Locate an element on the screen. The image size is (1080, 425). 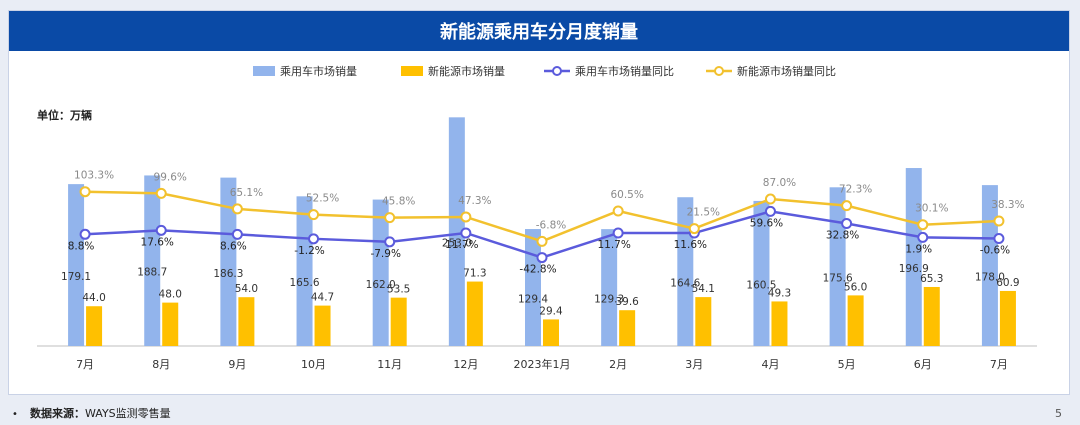
legend-label-2: 乘用车市场销量同比 is located at coordinates (624, 71).